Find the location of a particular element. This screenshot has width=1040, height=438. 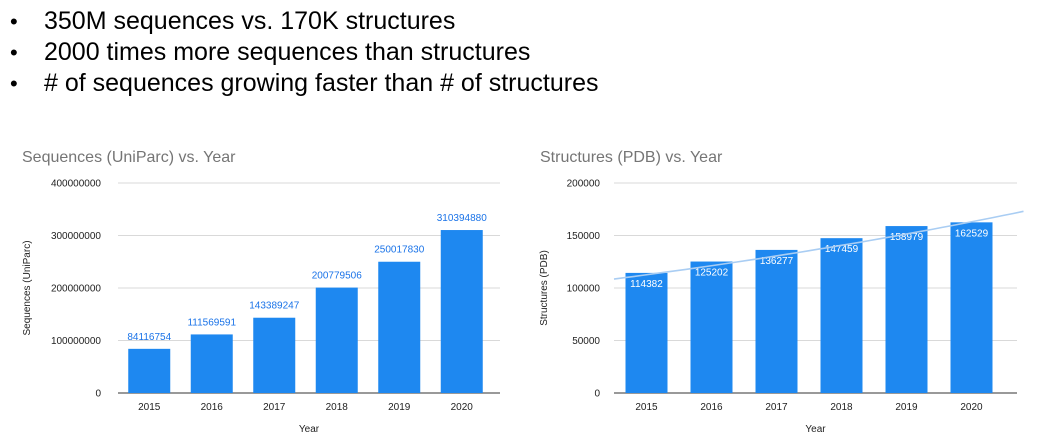

sequences-data-label: 200779506 is located at coordinates (337, 276).